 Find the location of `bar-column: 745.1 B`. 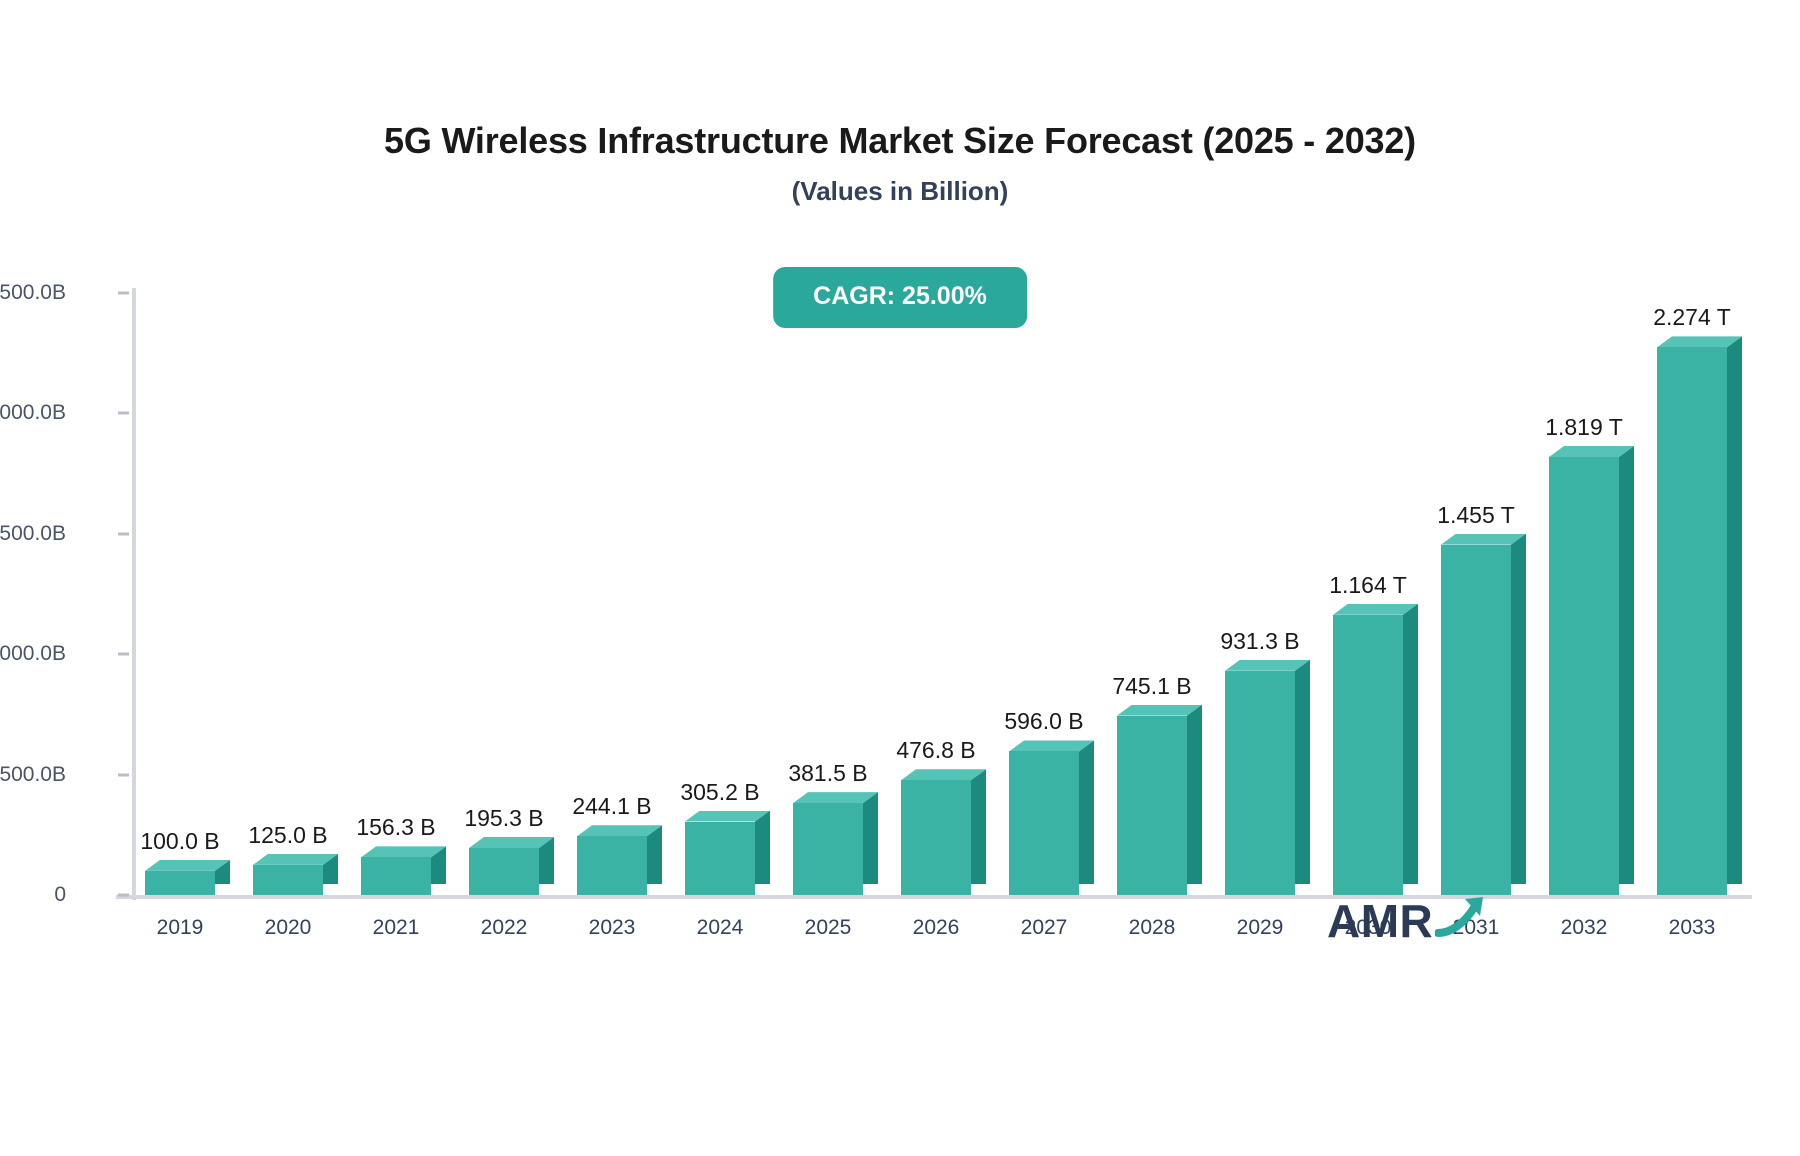

bar-column: 745.1 B is located at coordinates (1157, 594).